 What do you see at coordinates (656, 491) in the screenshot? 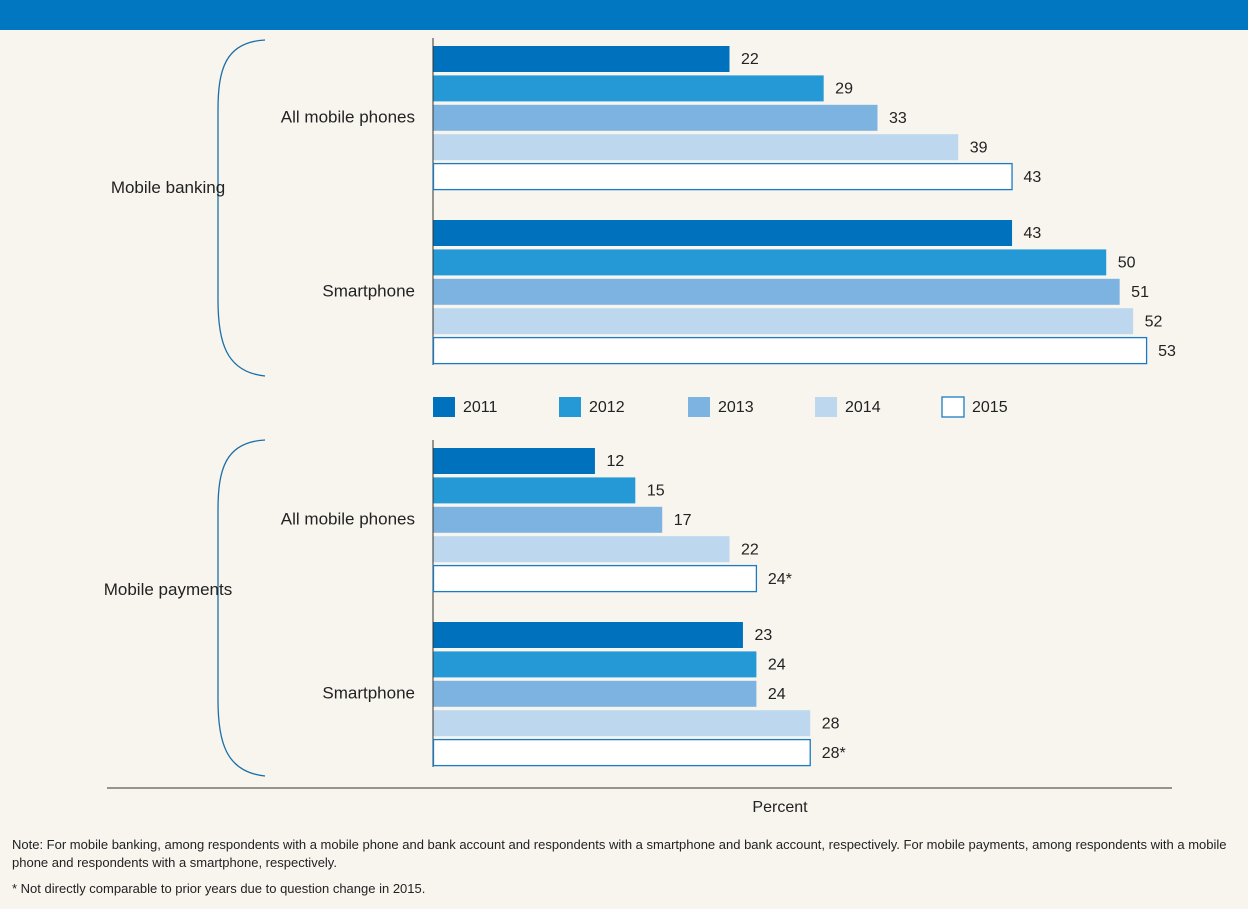
I see `value-label: 15` at bounding box center [656, 491].